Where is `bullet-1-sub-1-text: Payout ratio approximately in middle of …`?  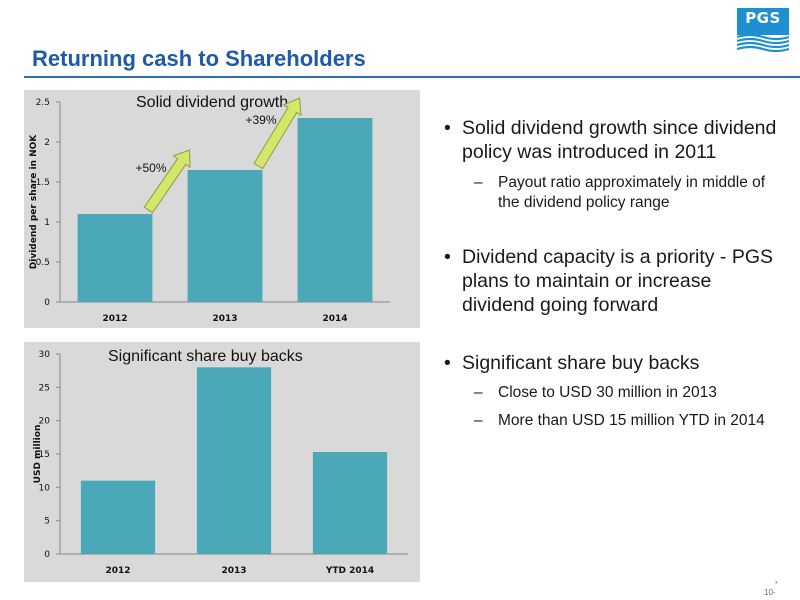
bullet-1-sub-1-text: Payout ratio approximately in middle of … is located at coordinates (632, 192).